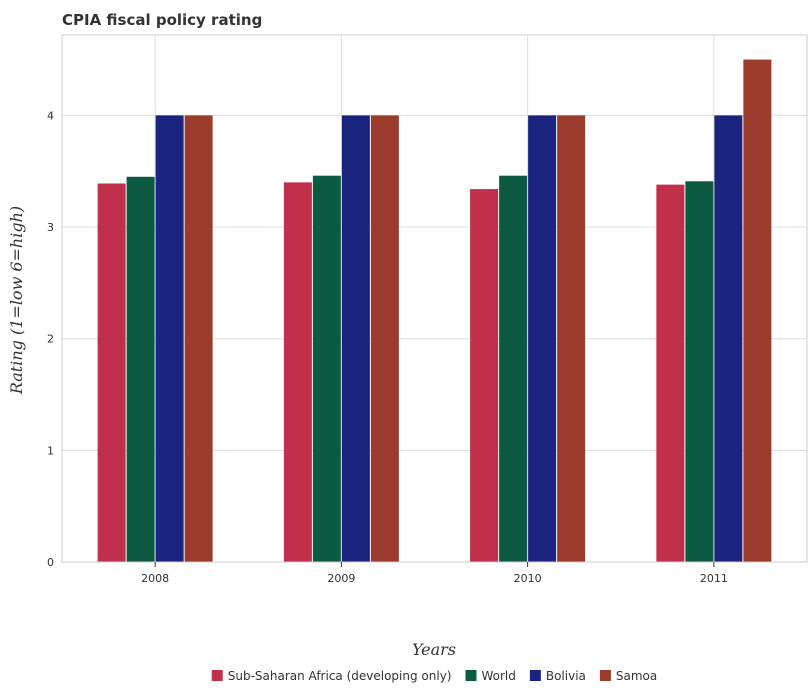 The image size is (812, 700). What do you see at coordinates (636, 676) in the screenshot?
I see `legend-label: Samoa` at bounding box center [636, 676].